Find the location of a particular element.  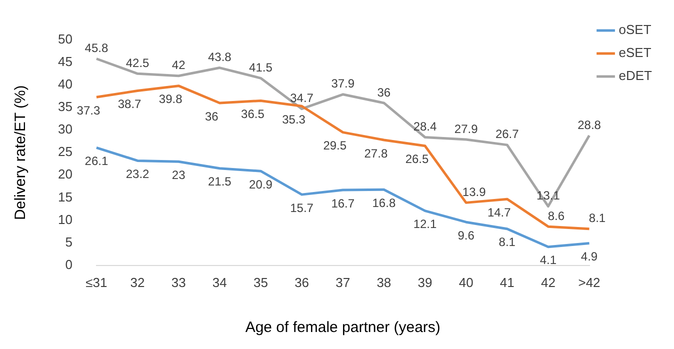

y-tick-label: 30 is located at coordinates (65, 129).